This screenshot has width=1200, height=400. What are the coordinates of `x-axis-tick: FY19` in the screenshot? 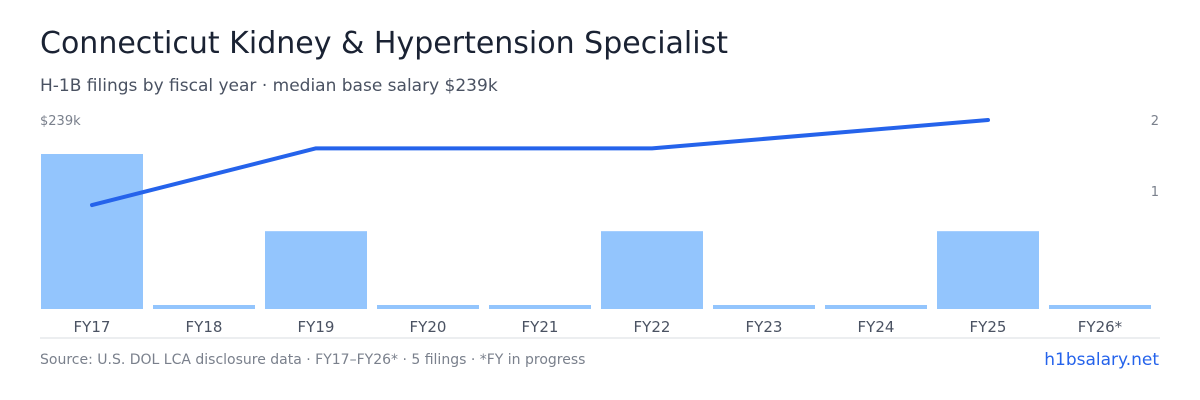 It's located at (316, 327).